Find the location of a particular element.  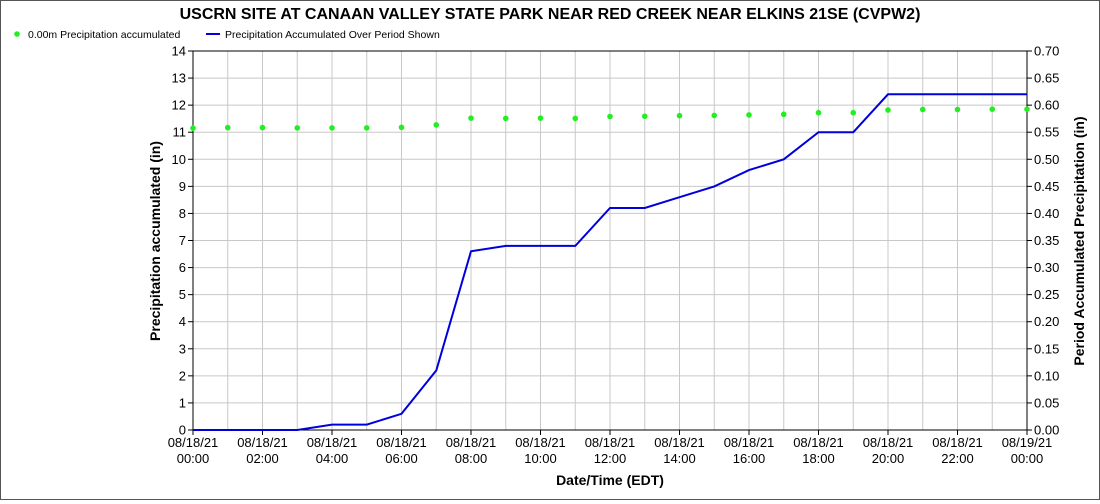

legend-scatter-label: 0.00m Precipitation accumulated is located at coordinates (104, 35).